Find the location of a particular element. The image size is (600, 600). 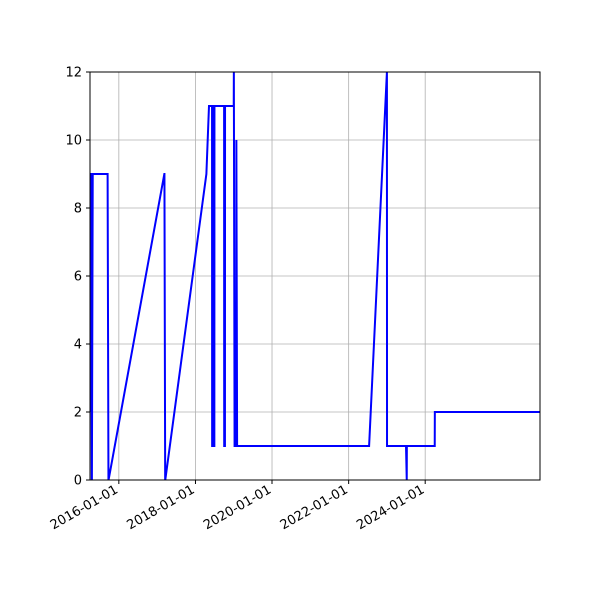

y-tick-label: 2 is located at coordinates (78, 413).